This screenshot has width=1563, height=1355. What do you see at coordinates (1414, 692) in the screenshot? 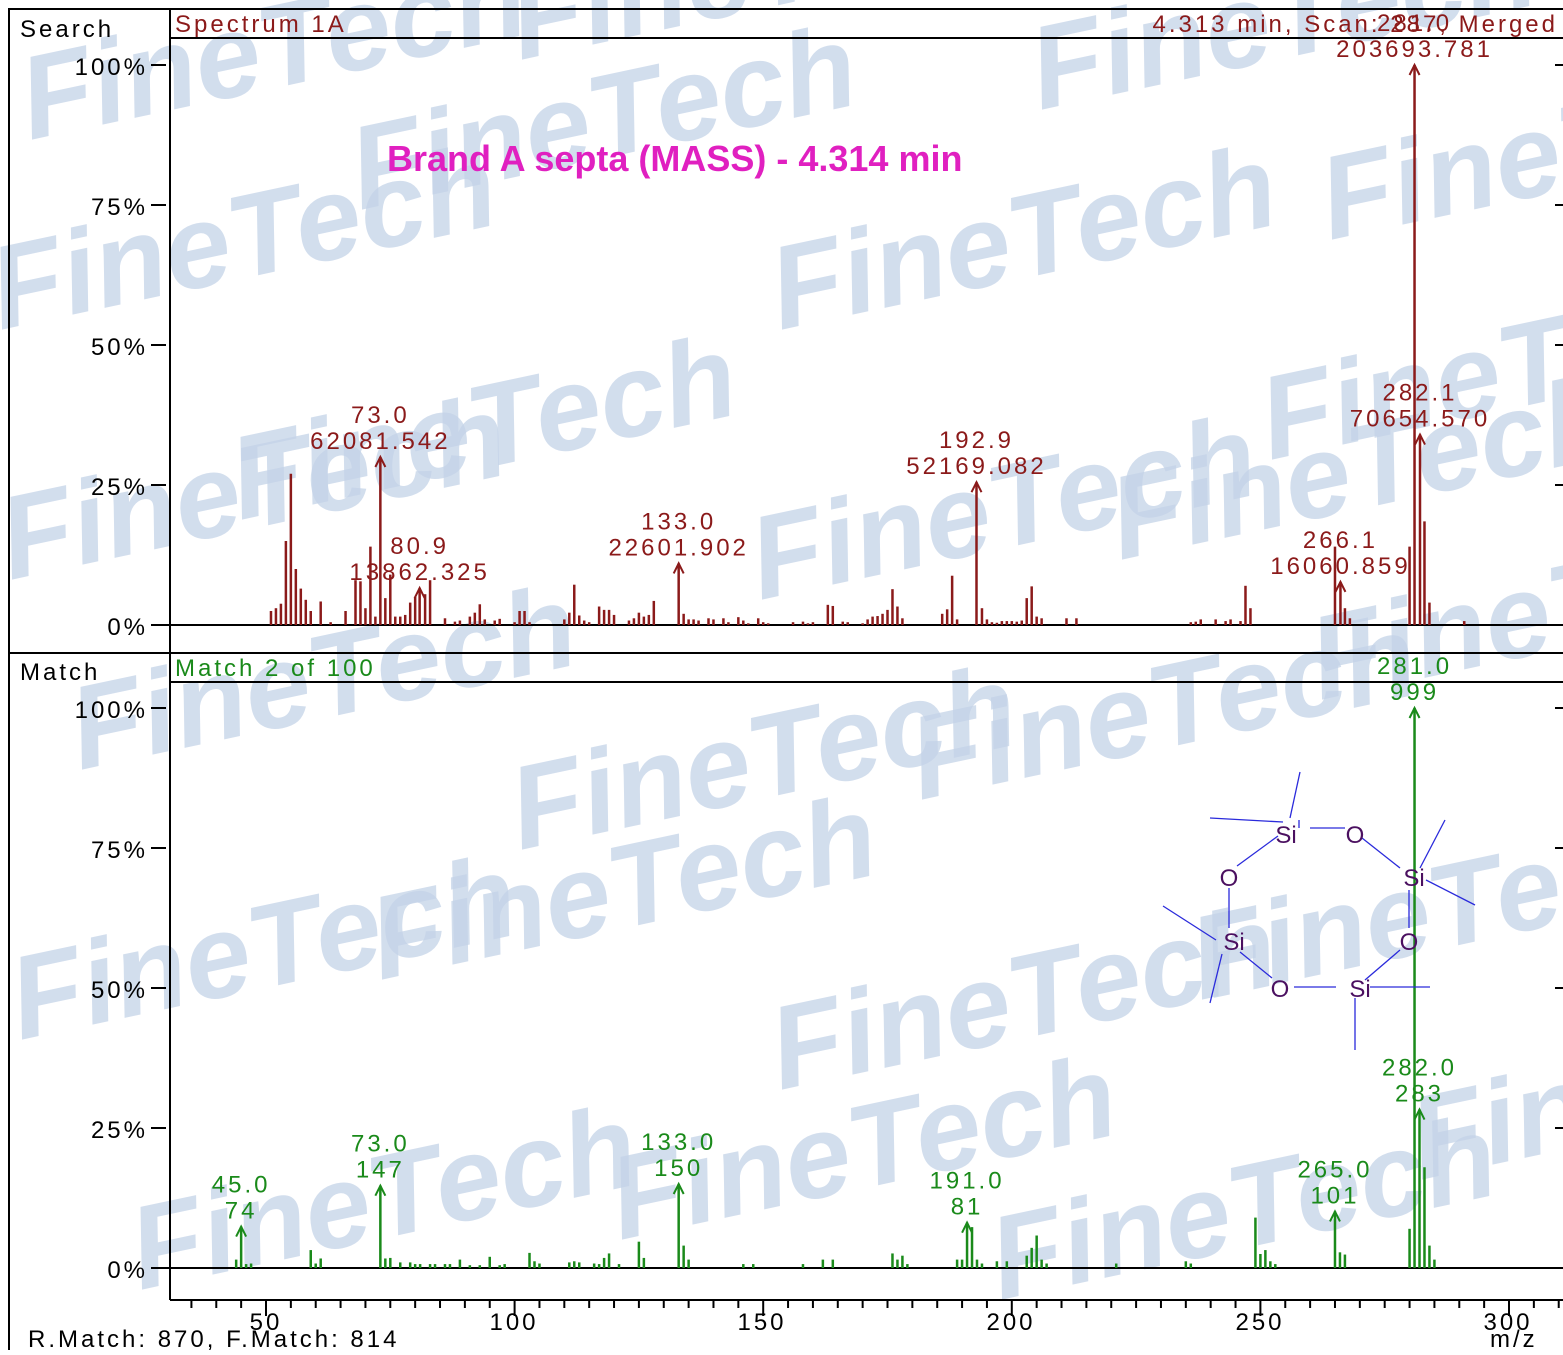
I see `match-peak-intensity-label: 999` at bounding box center [1414, 692].